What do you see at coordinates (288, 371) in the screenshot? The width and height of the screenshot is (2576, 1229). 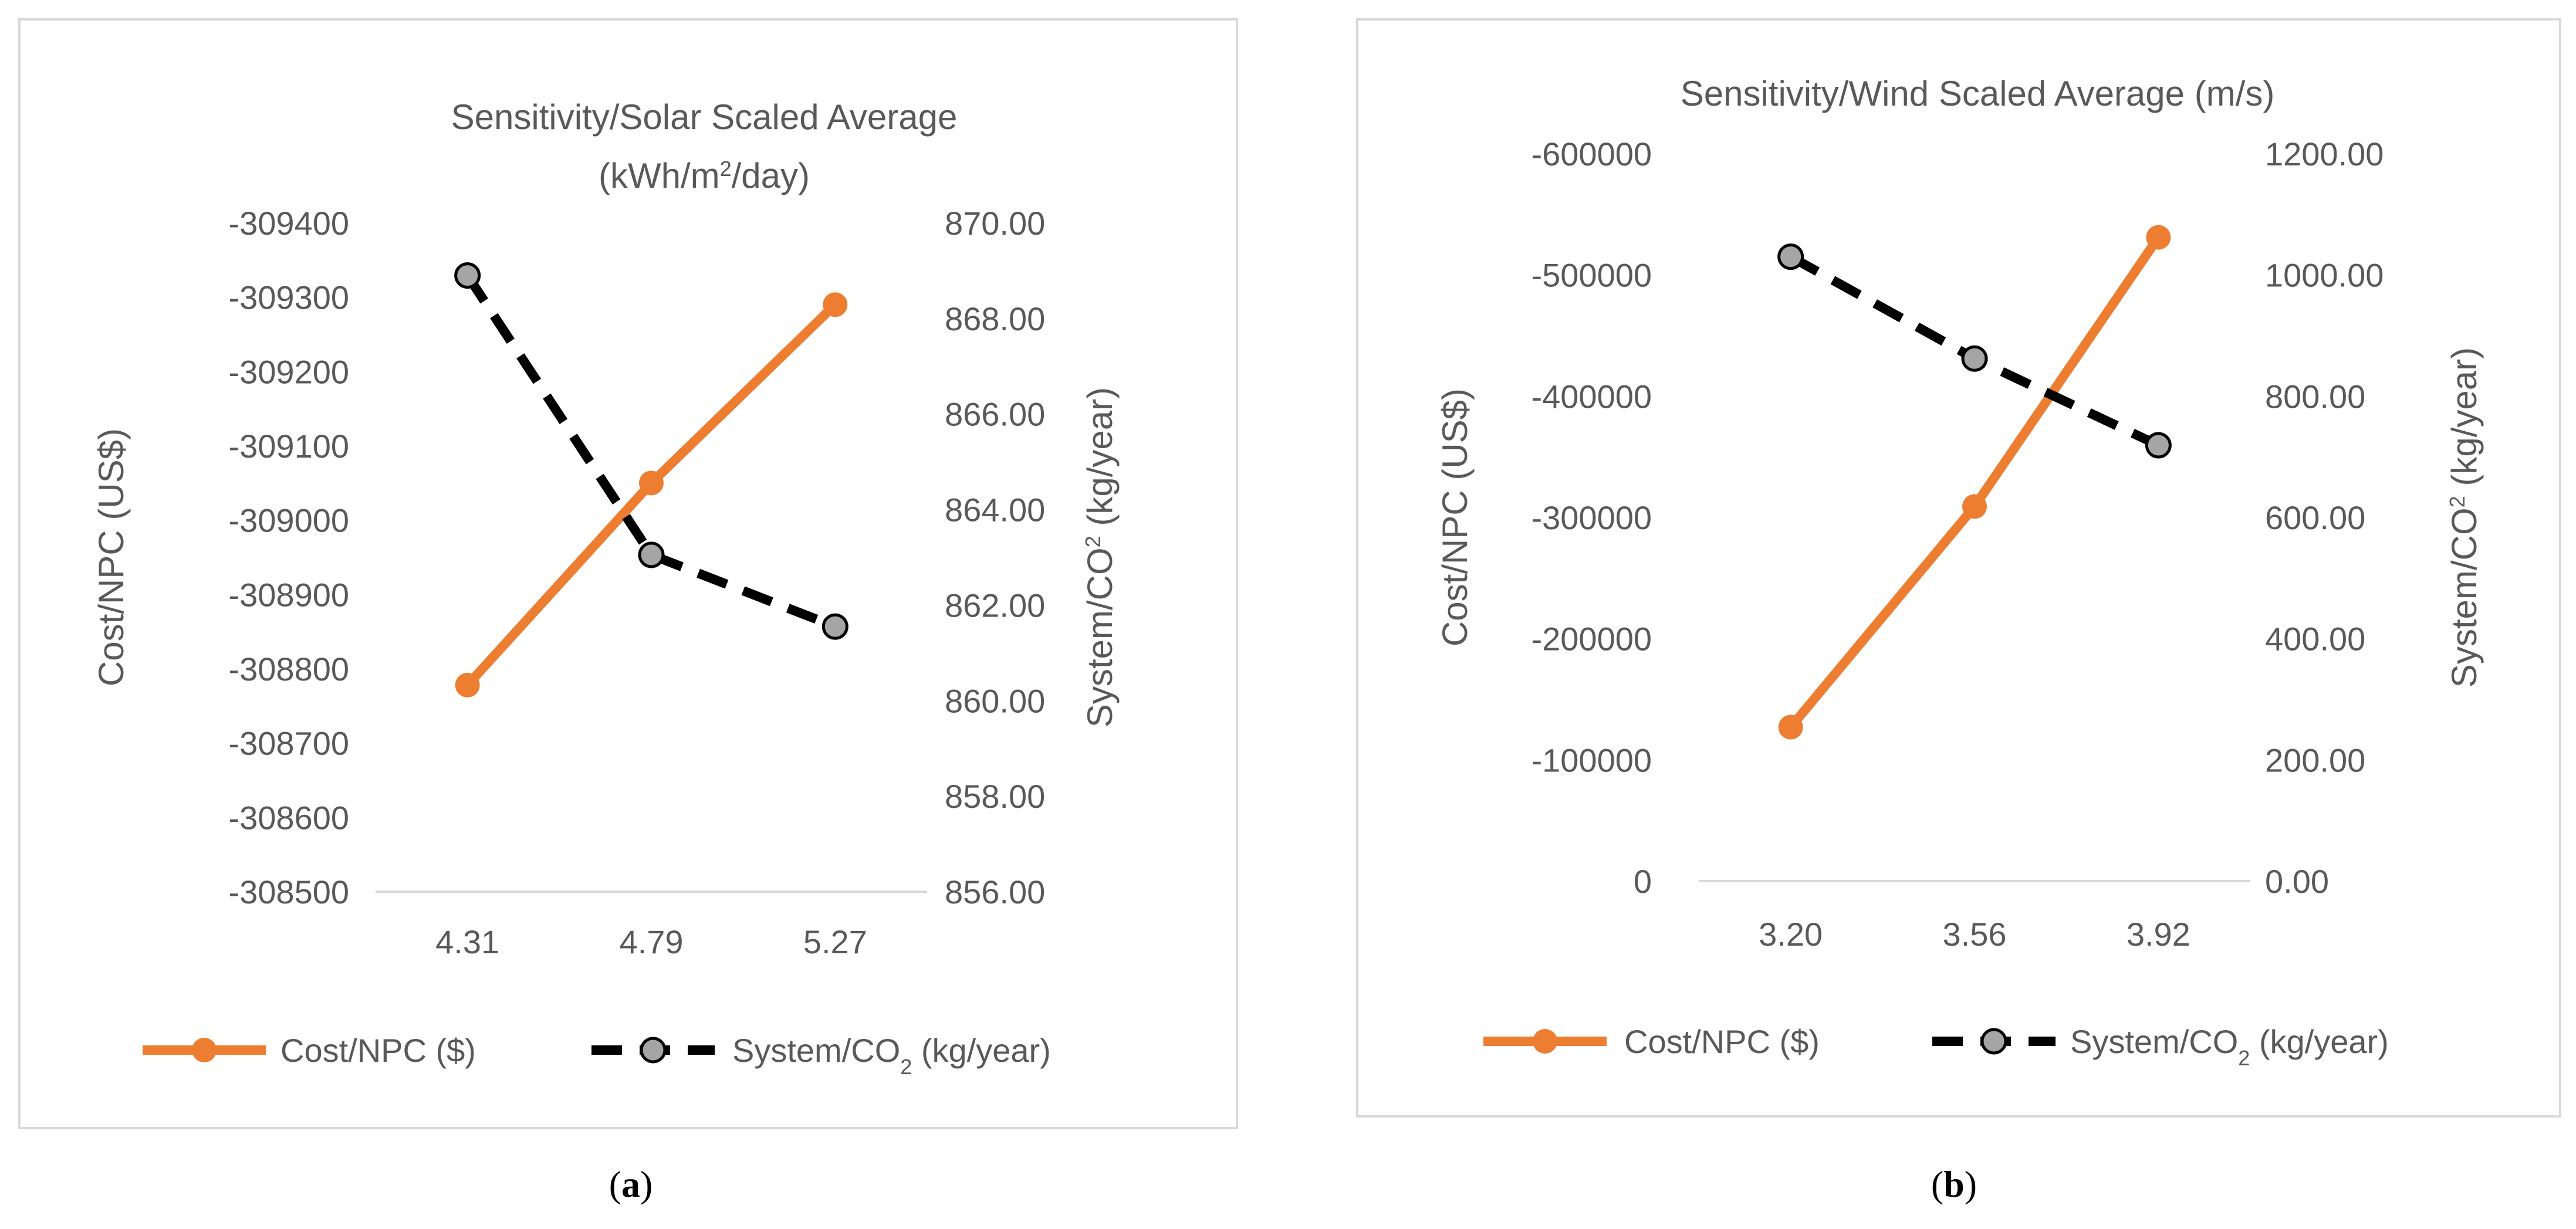 I see `chart-a-y1-tick-label: -309200` at bounding box center [288, 371].